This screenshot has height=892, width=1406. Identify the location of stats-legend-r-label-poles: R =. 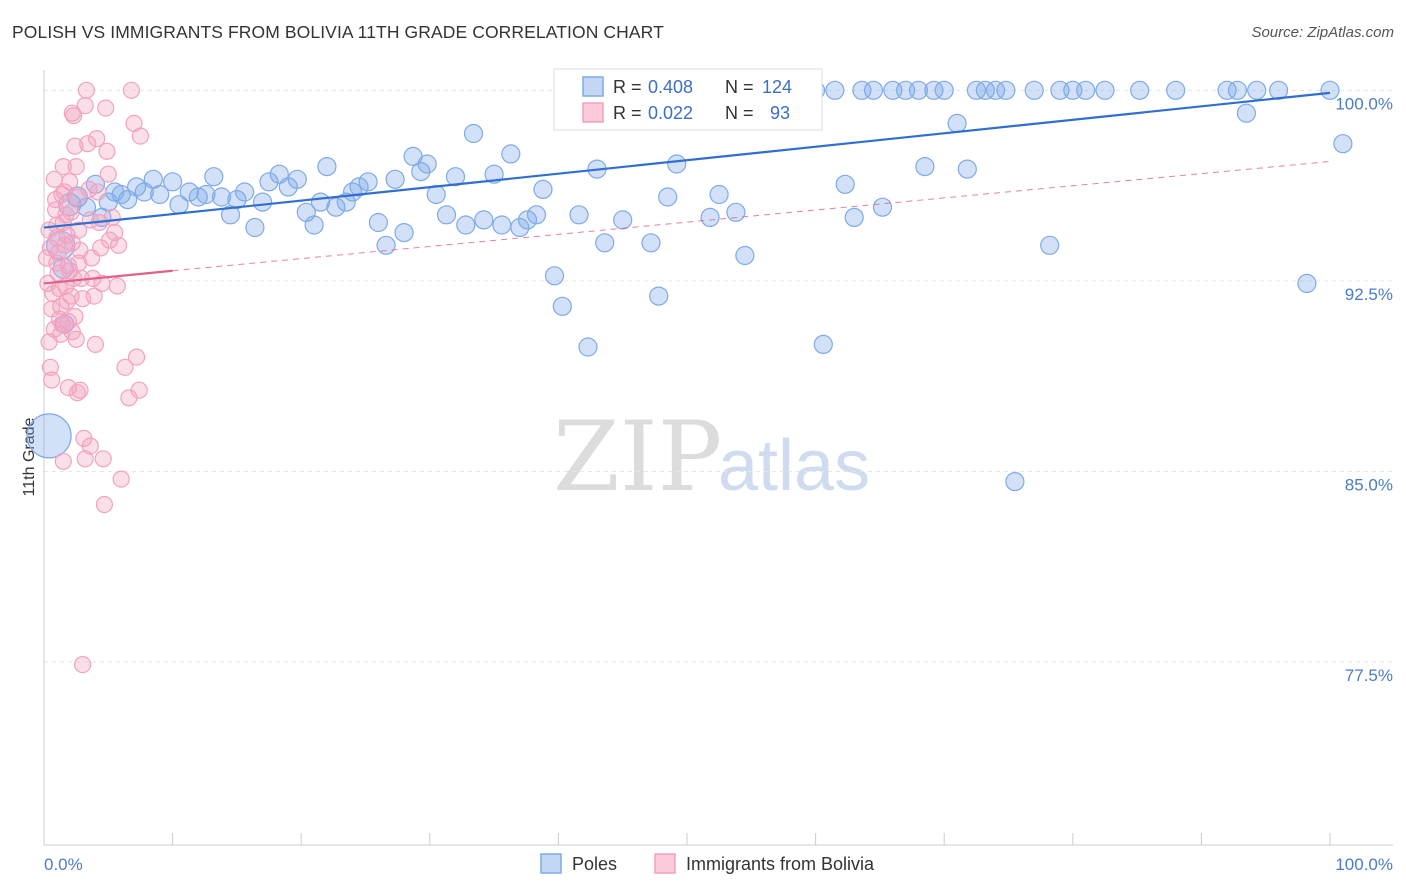
(627, 87).